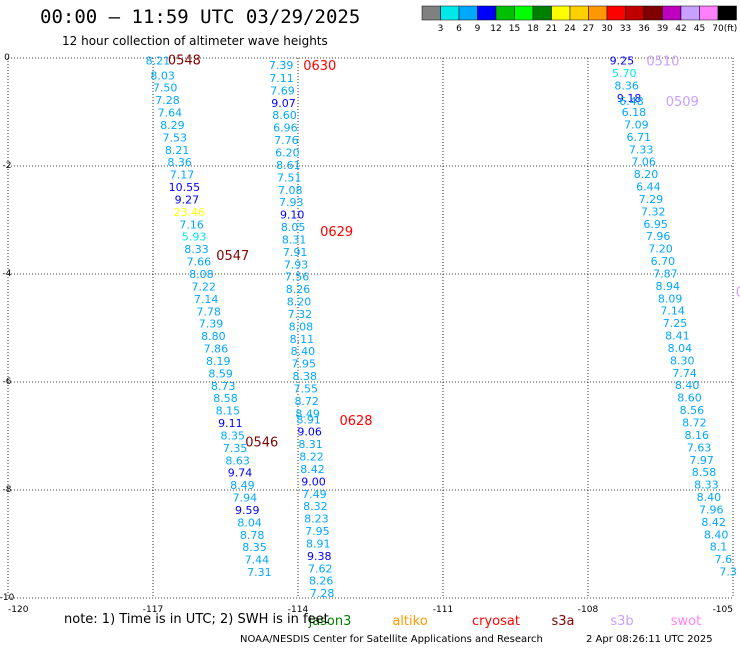  Describe the element at coordinates (293, 227) in the screenshot. I see `data-value: 8.05` at that location.